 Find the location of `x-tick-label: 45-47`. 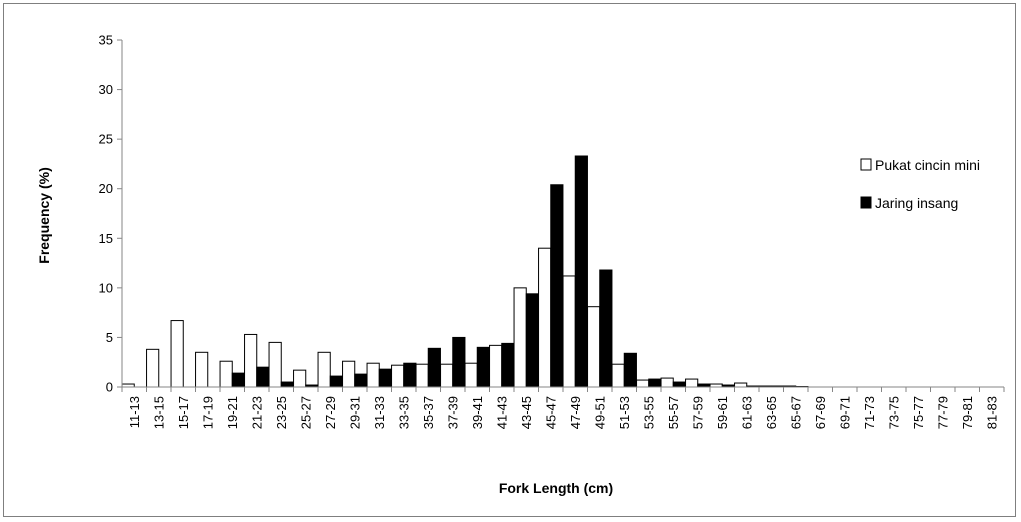

x-tick-label: 45-47 is located at coordinates (550, 412).